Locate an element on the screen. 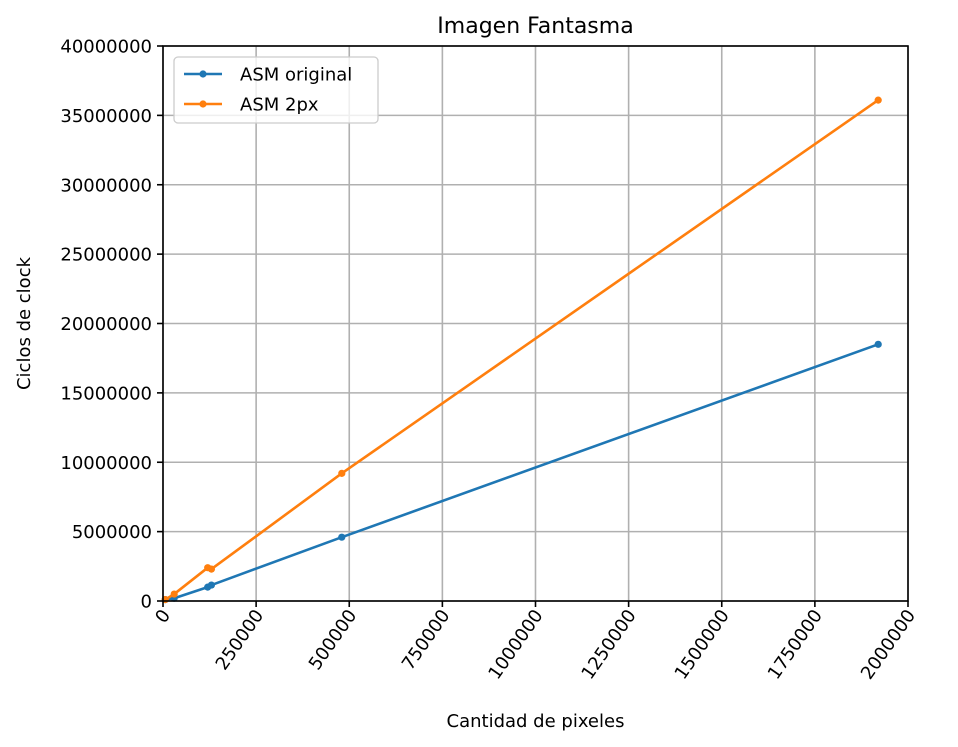 The height and width of the screenshot is (747, 958). legend-entries: ASM original ASM 2px is located at coordinates (268, 90).